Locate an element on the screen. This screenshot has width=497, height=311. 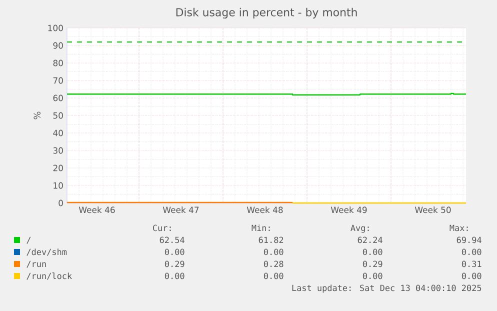
y-axis-title: % is located at coordinates (37, 116).